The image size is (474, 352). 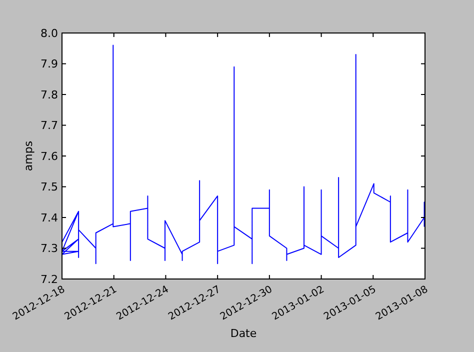 What do you see at coordinates (49, 217) in the screenshot?
I see `y-tick-label: 7.4` at bounding box center [49, 217].